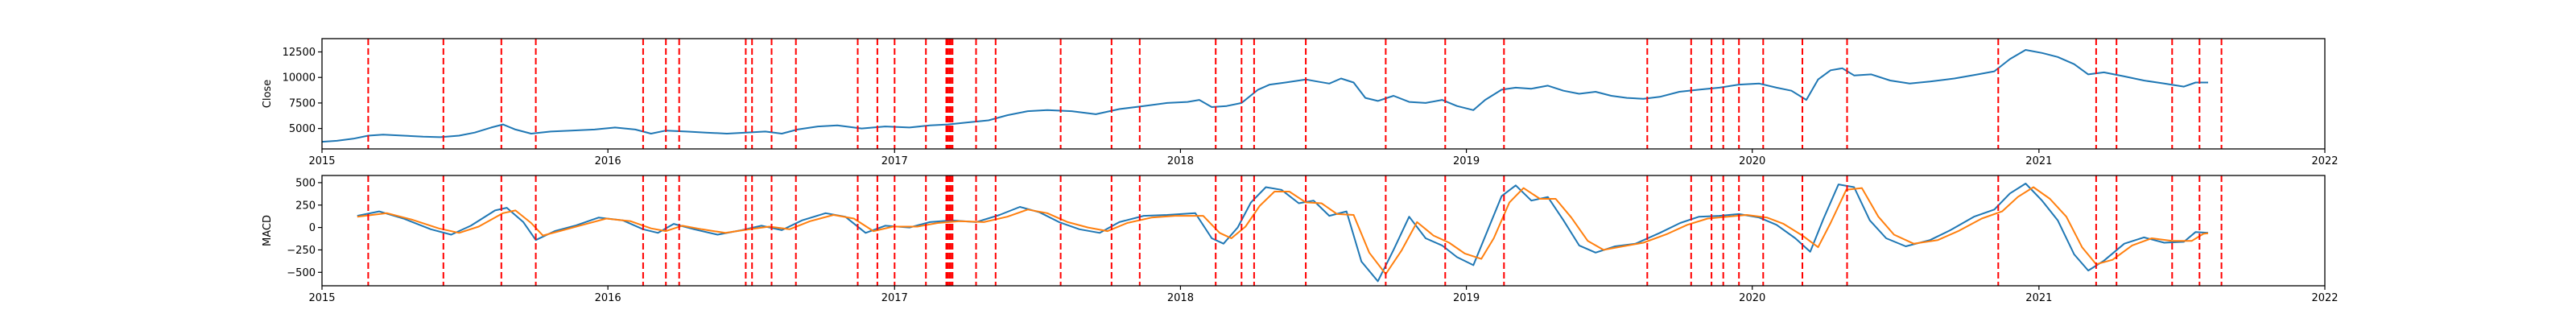  Describe the element at coordinates (302, 103) in the screenshot. I see `y-tick-label: 7500` at that location.